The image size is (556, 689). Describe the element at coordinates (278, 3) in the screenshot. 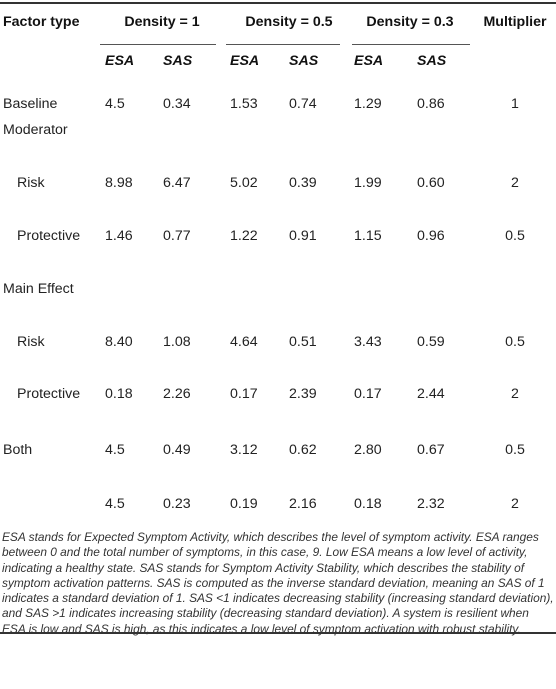

I see `table-top-rule` at that location.